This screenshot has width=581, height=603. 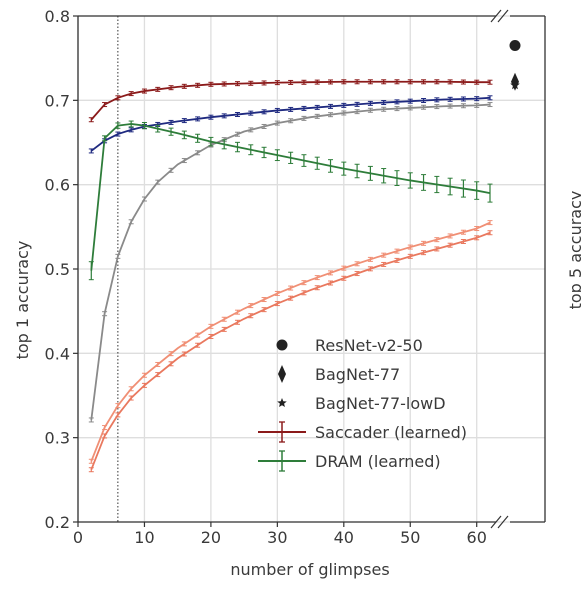 What do you see at coordinates (277, 537) in the screenshot?
I see `x-tick-label: 30` at bounding box center [277, 537].